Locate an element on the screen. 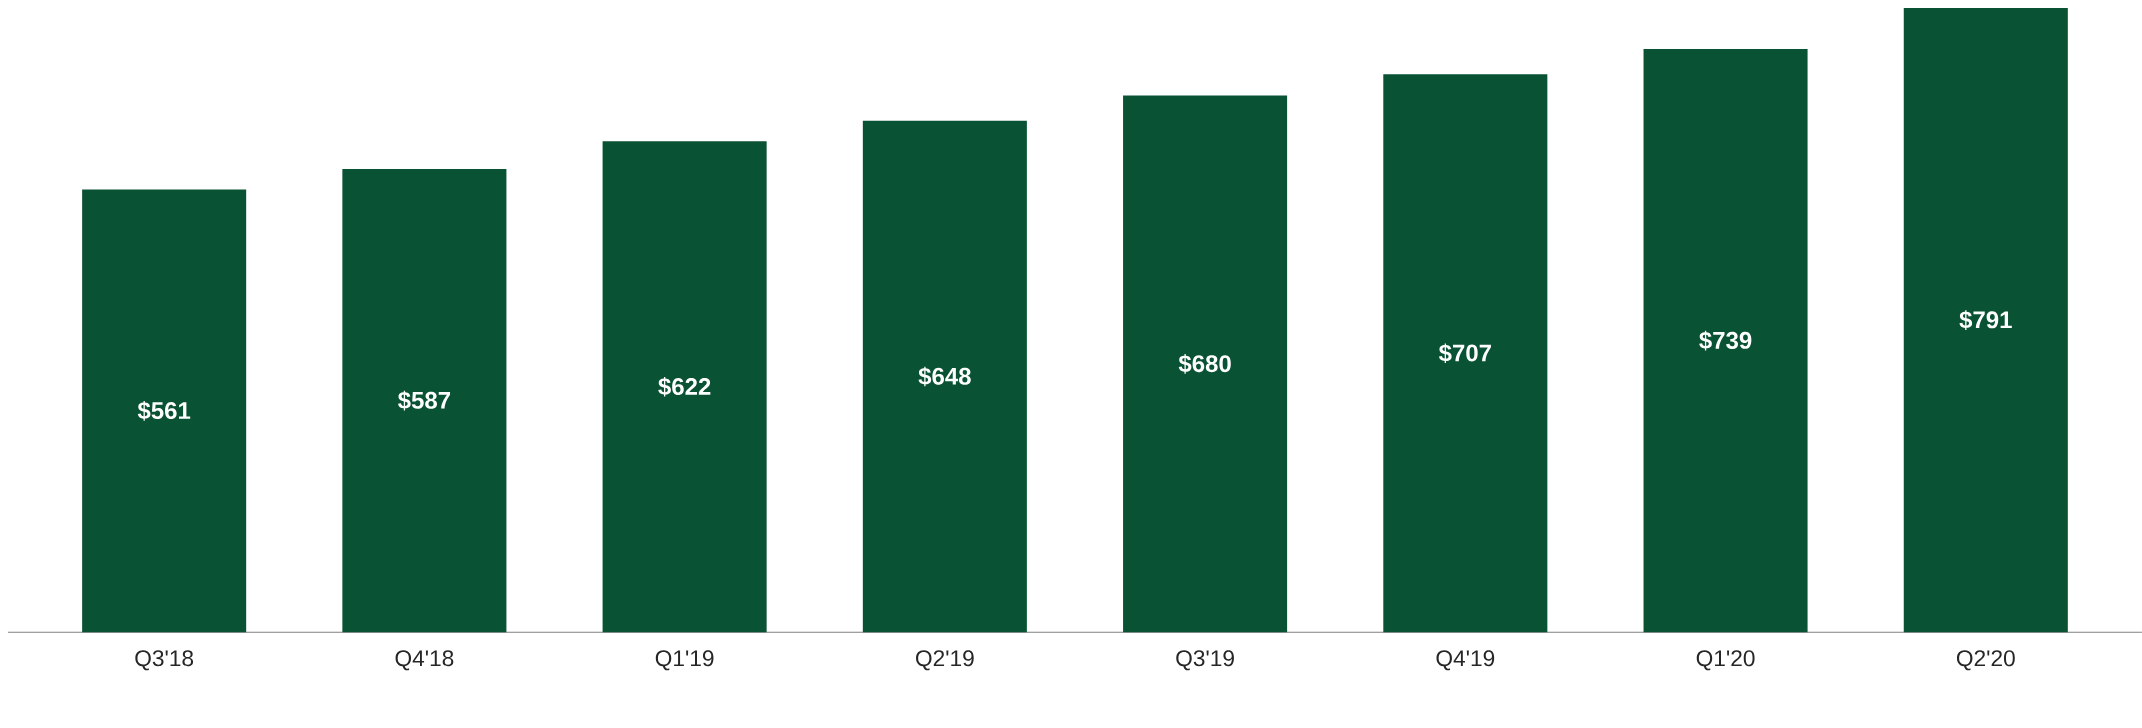 This screenshot has width=2142, height=728. data-label: $680 is located at coordinates (1204, 363).